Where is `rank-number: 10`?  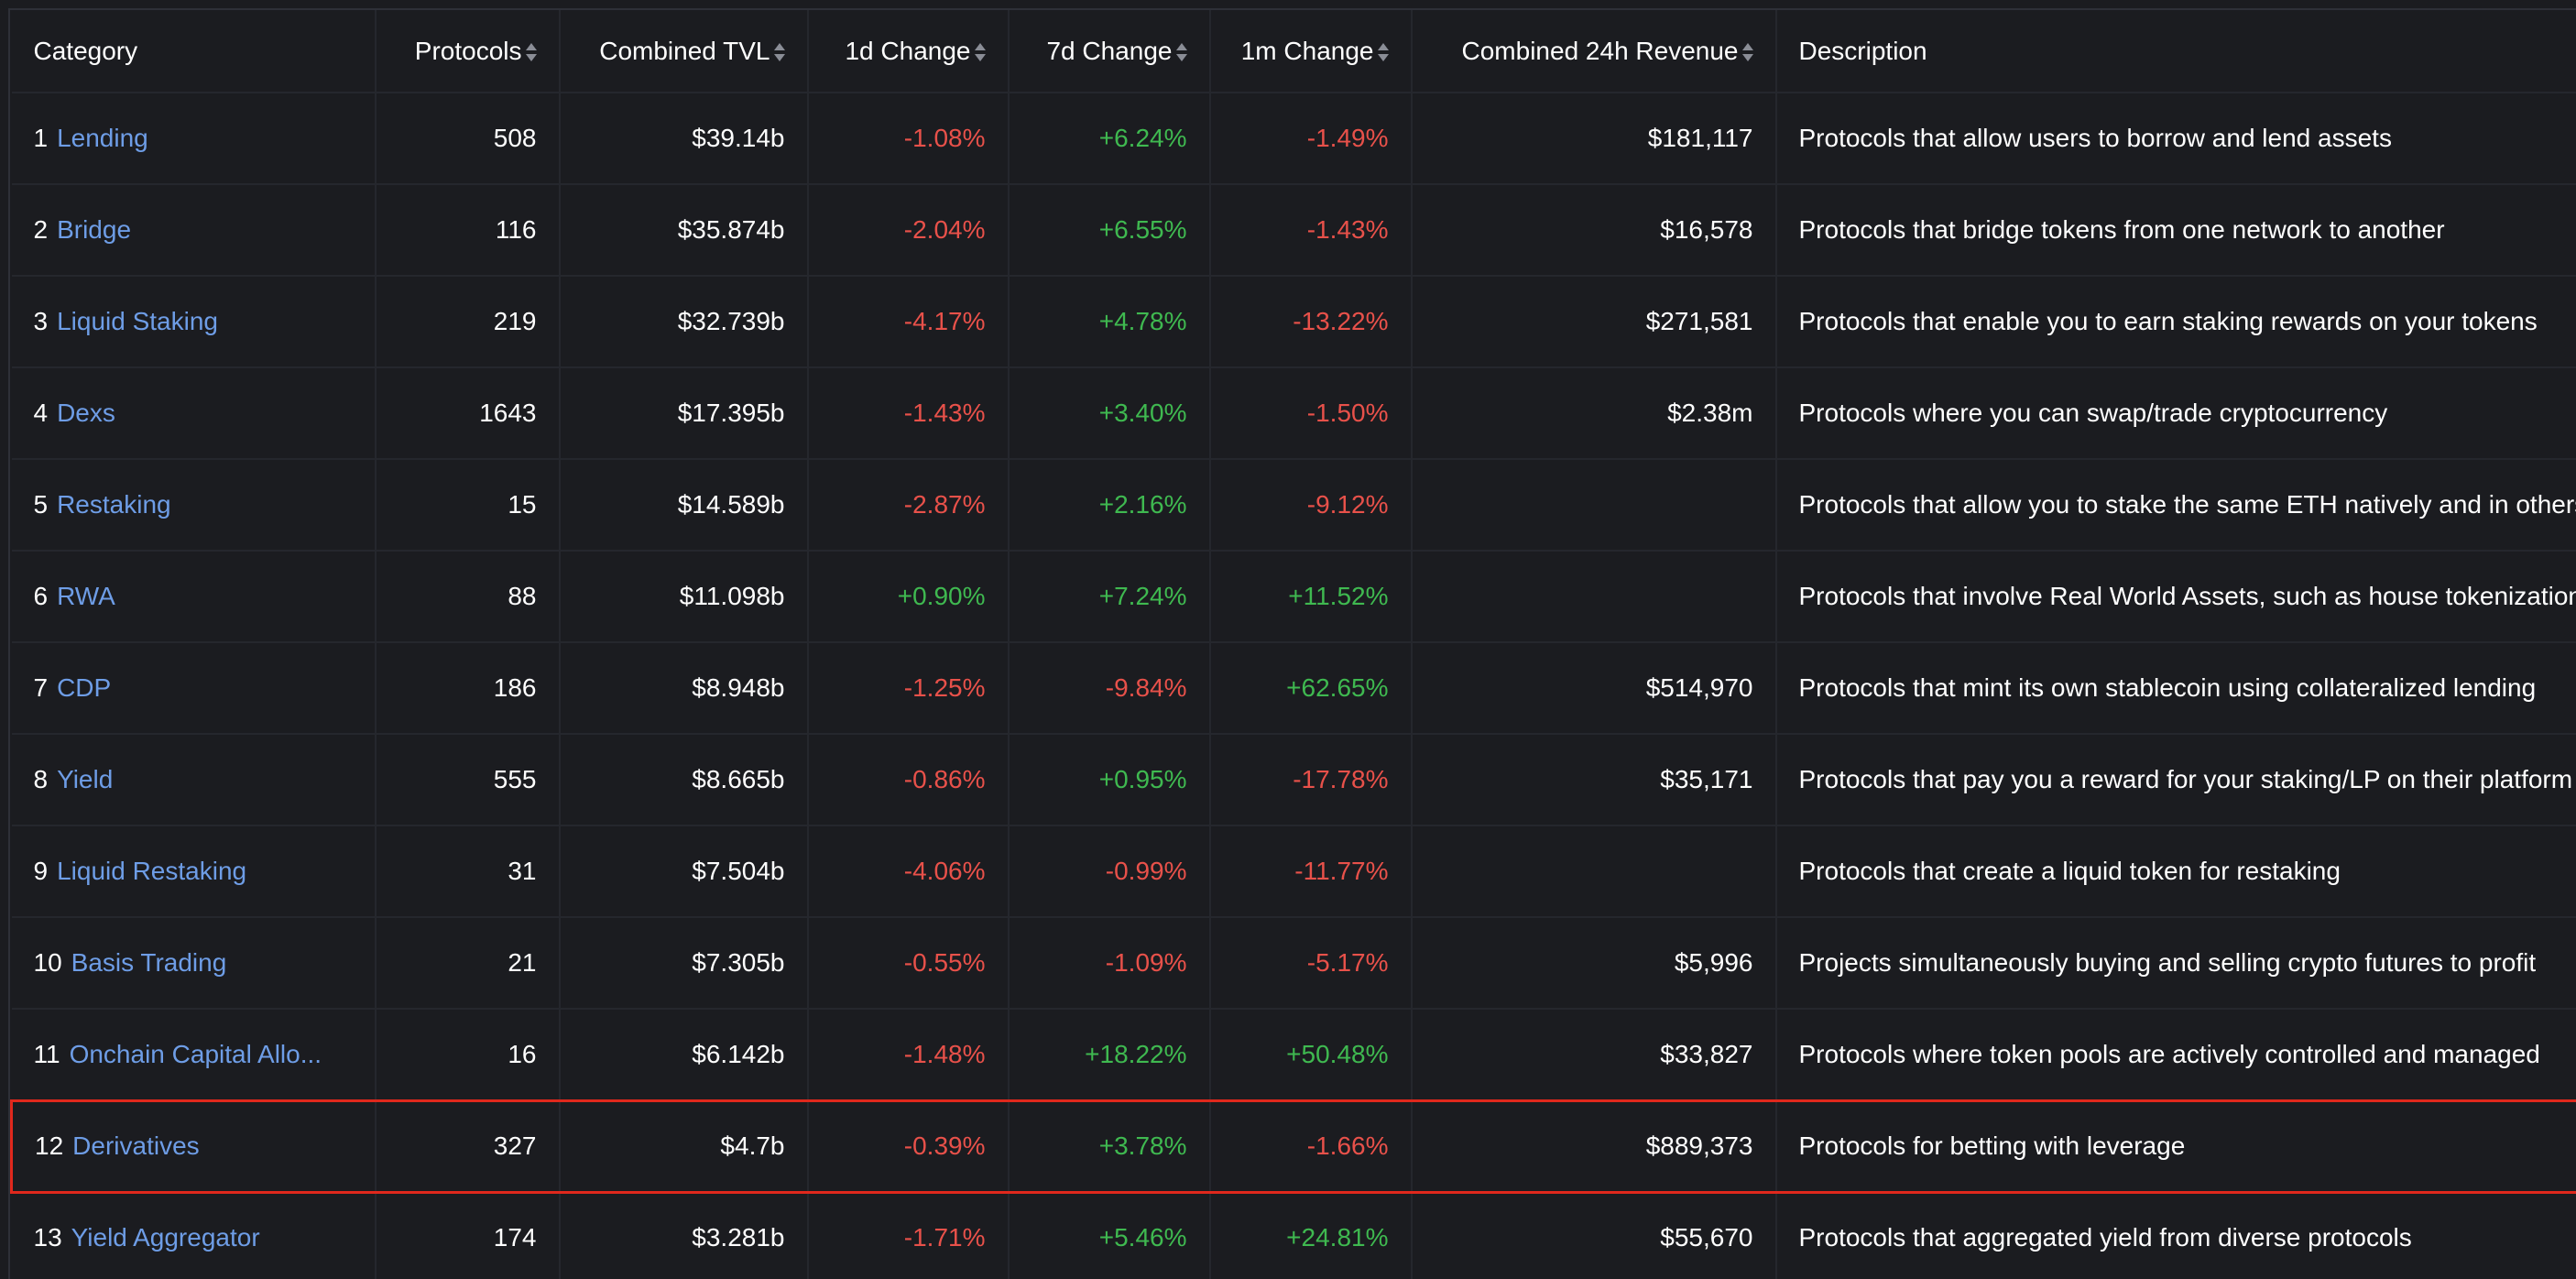
rank-number: 10 is located at coordinates (48, 963).